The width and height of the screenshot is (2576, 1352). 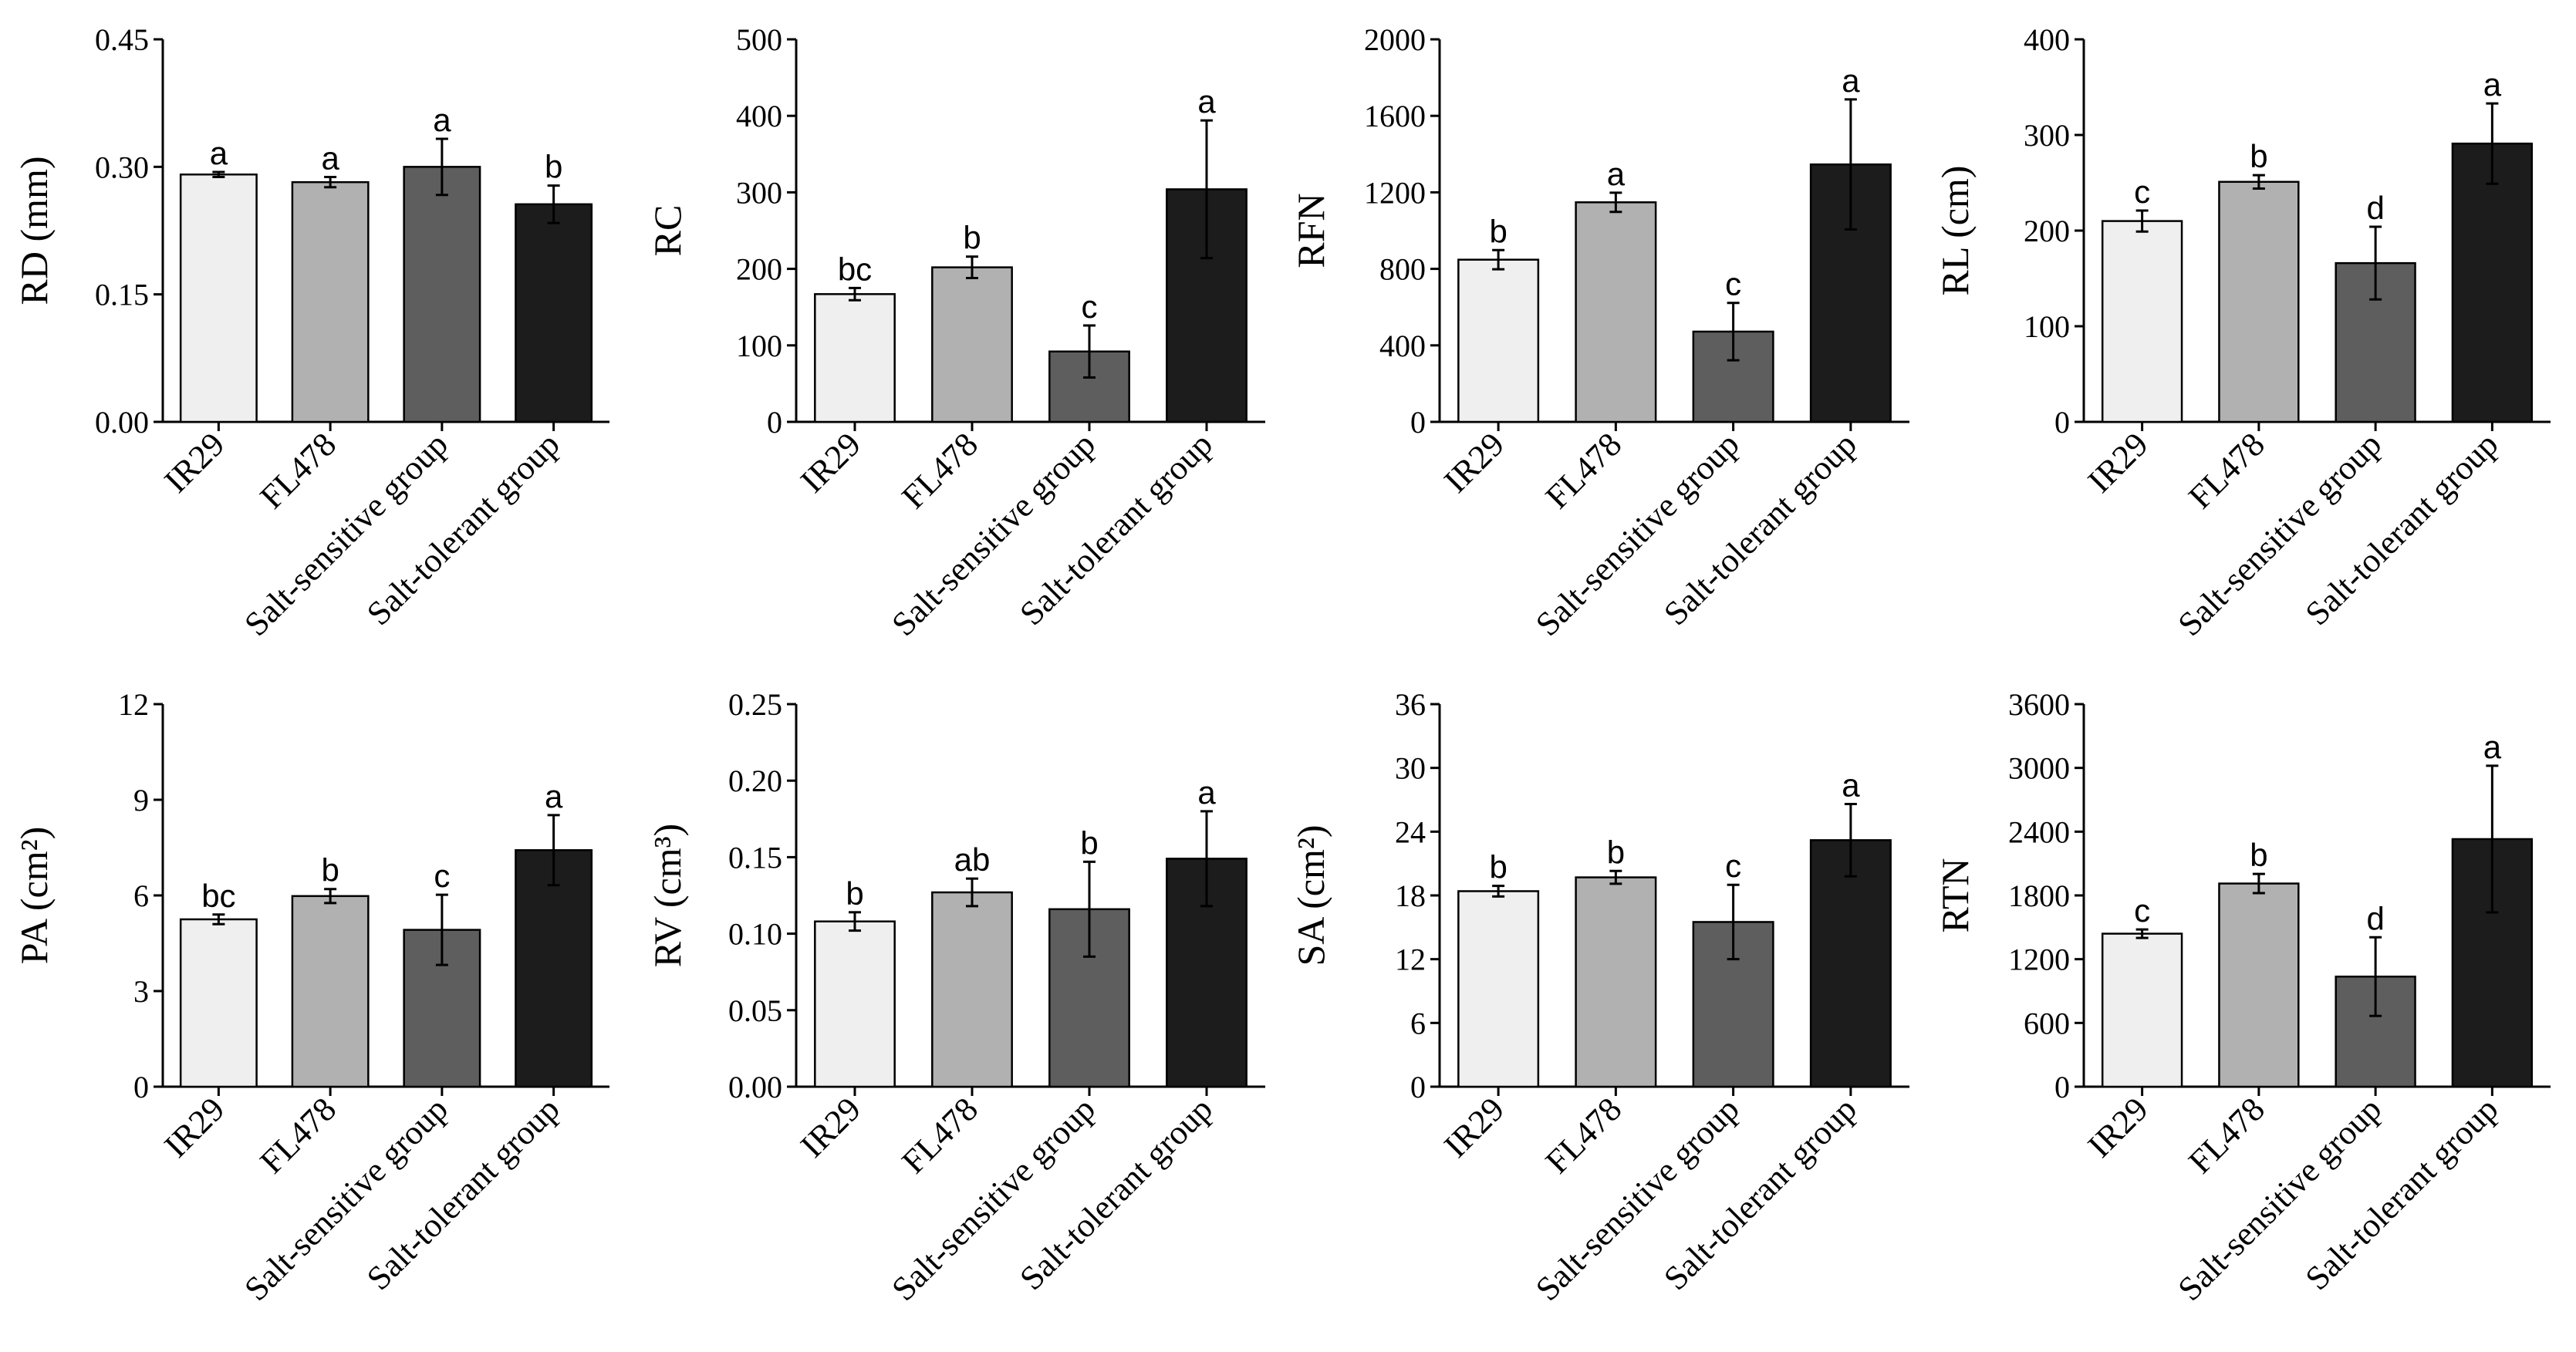 I want to click on significance-letter: d, so click(x=2375, y=208).